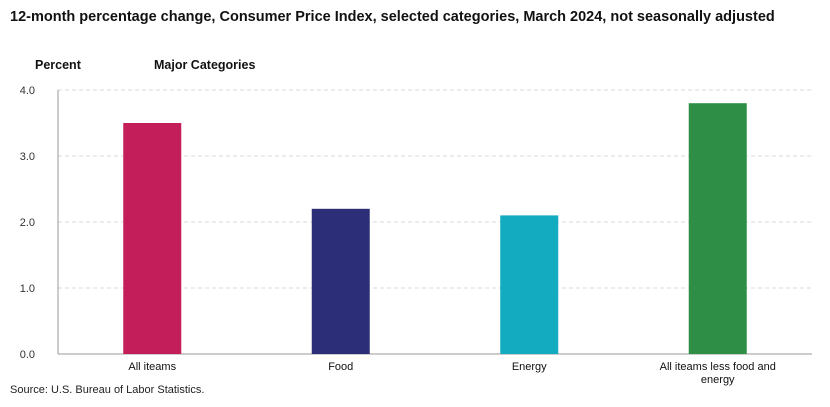  I want to click on x-tick-label: All iteams less food and energy, so click(718, 373).